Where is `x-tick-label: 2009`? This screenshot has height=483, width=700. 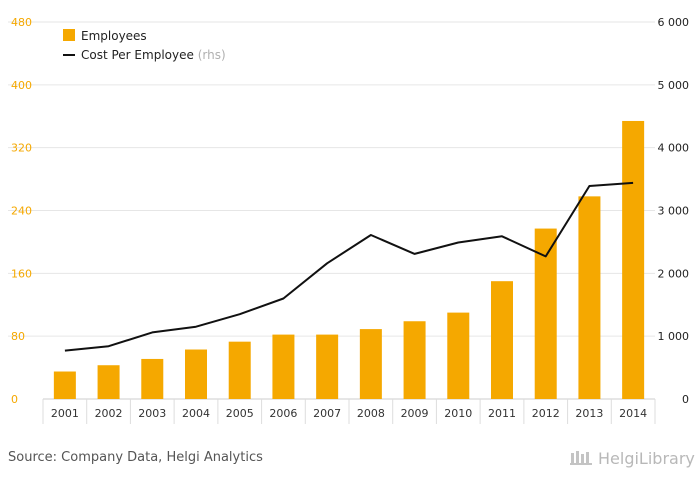
x-tick-label: 2009 is located at coordinates (415, 413).